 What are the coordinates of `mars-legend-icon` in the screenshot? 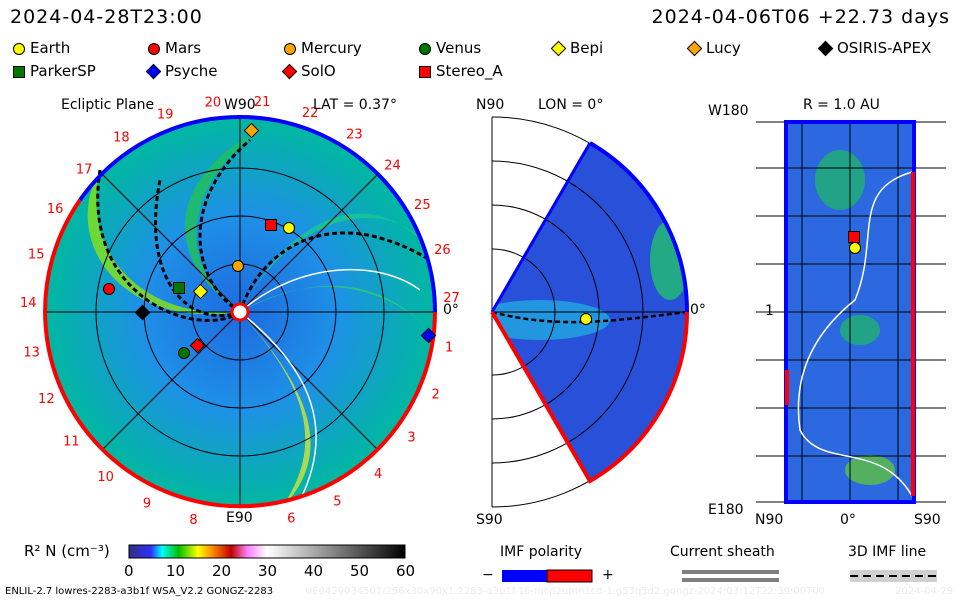 It's located at (154, 49).